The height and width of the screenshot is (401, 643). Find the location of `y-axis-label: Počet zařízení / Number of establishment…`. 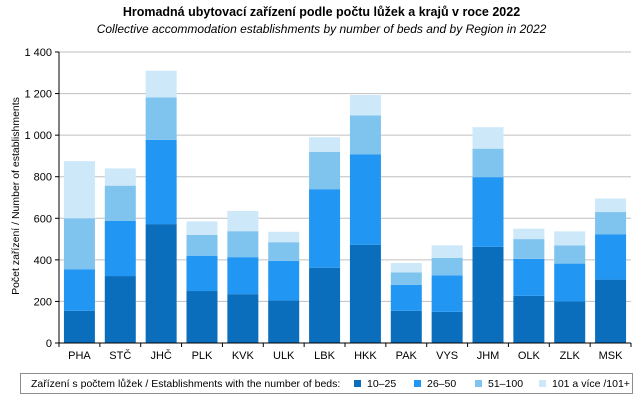

y-axis-label: Počet zařízení / Number of establishment… is located at coordinates (16, 196).